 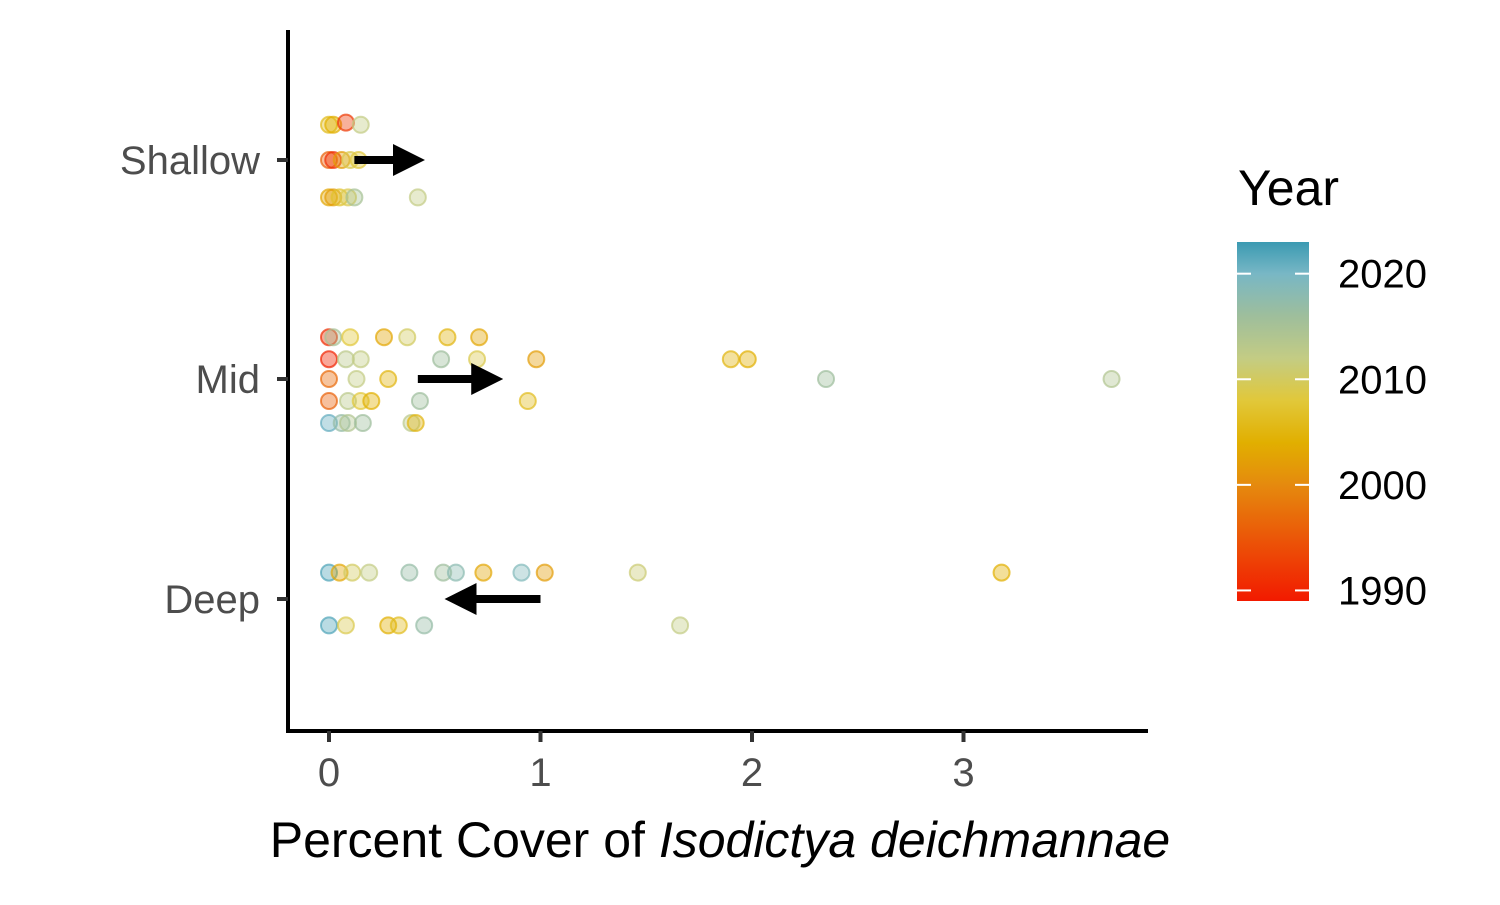 I want to click on legend-tick-label: 2000, so click(x=1382, y=486).